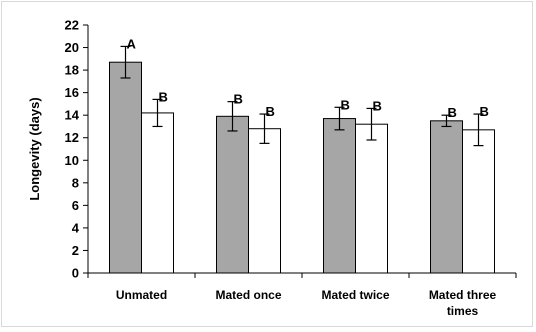  Describe the element at coordinates (141, 295) in the screenshot. I see `x-category-label: Unmated` at that location.